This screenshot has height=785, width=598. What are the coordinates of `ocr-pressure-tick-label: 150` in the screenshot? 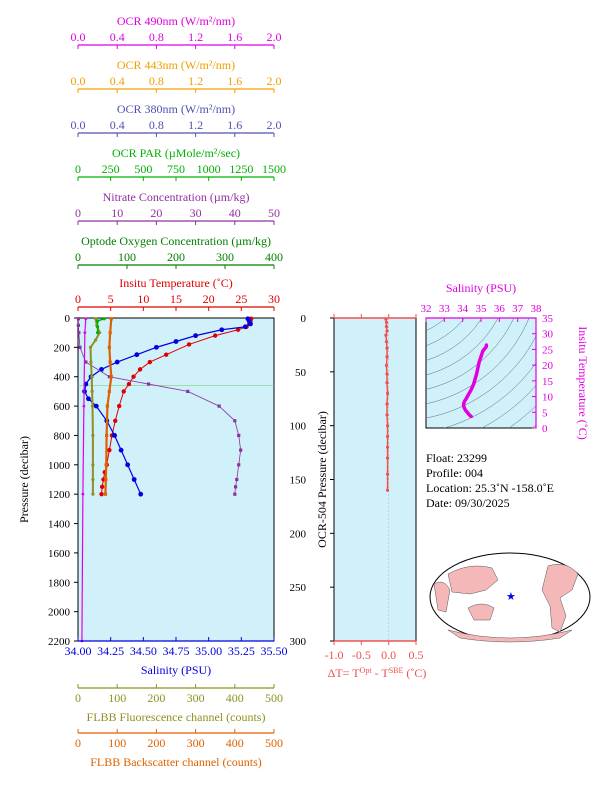 It's located at (298, 481).